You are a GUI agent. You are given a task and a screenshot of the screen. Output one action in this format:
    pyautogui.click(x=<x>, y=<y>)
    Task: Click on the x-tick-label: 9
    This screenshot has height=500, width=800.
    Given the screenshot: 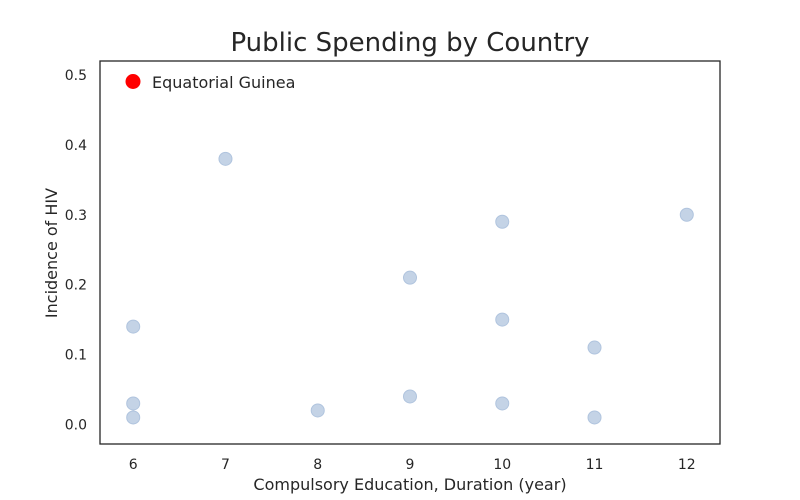 What is the action you would take?
    pyautogui.click(x=410, y=465)
    